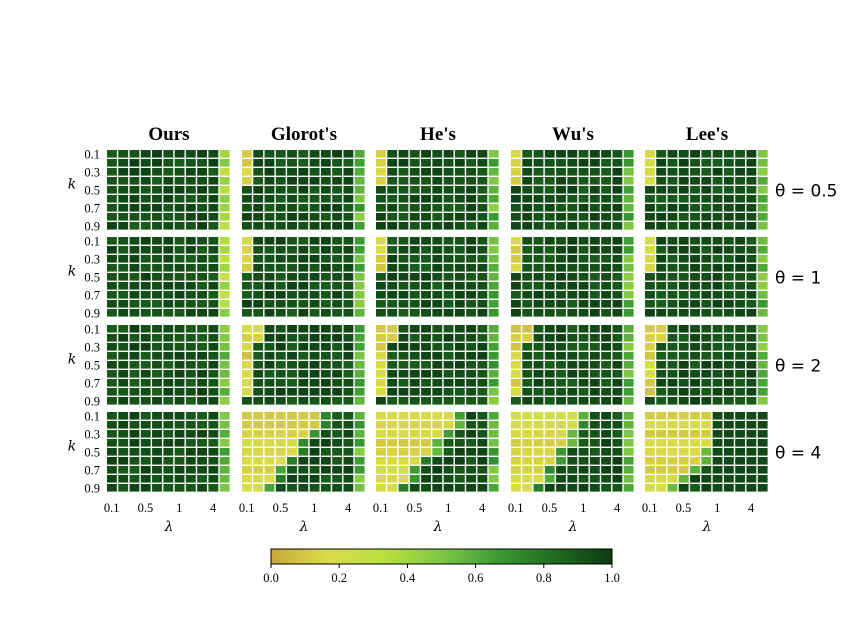  Describe the element at coordinates (438, 527) in the screenshot. I see `x-axis-label: λ` at that location.